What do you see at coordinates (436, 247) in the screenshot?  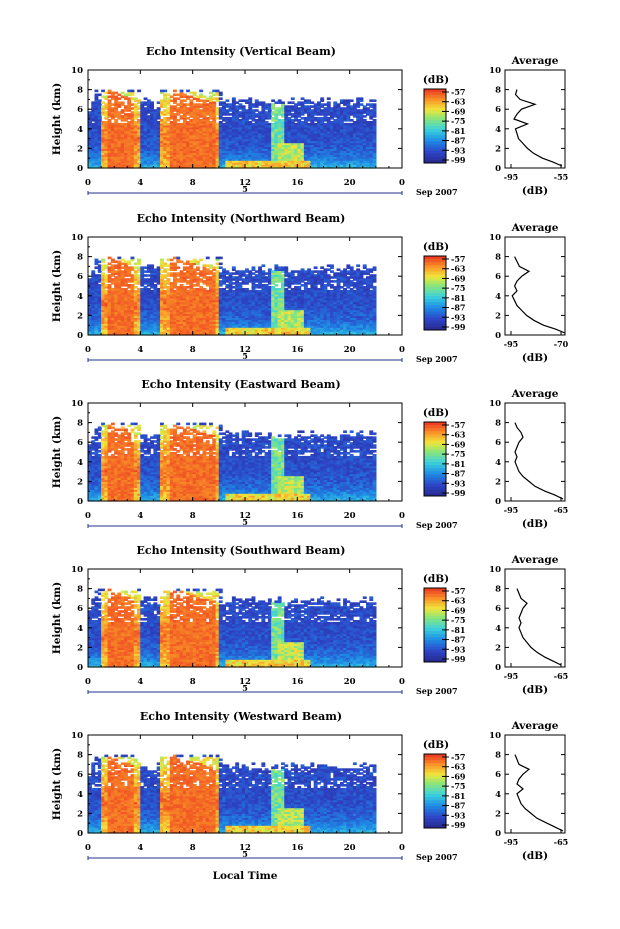 I see `colorbar-unit: (dB)` at bounding box center [436, 247].